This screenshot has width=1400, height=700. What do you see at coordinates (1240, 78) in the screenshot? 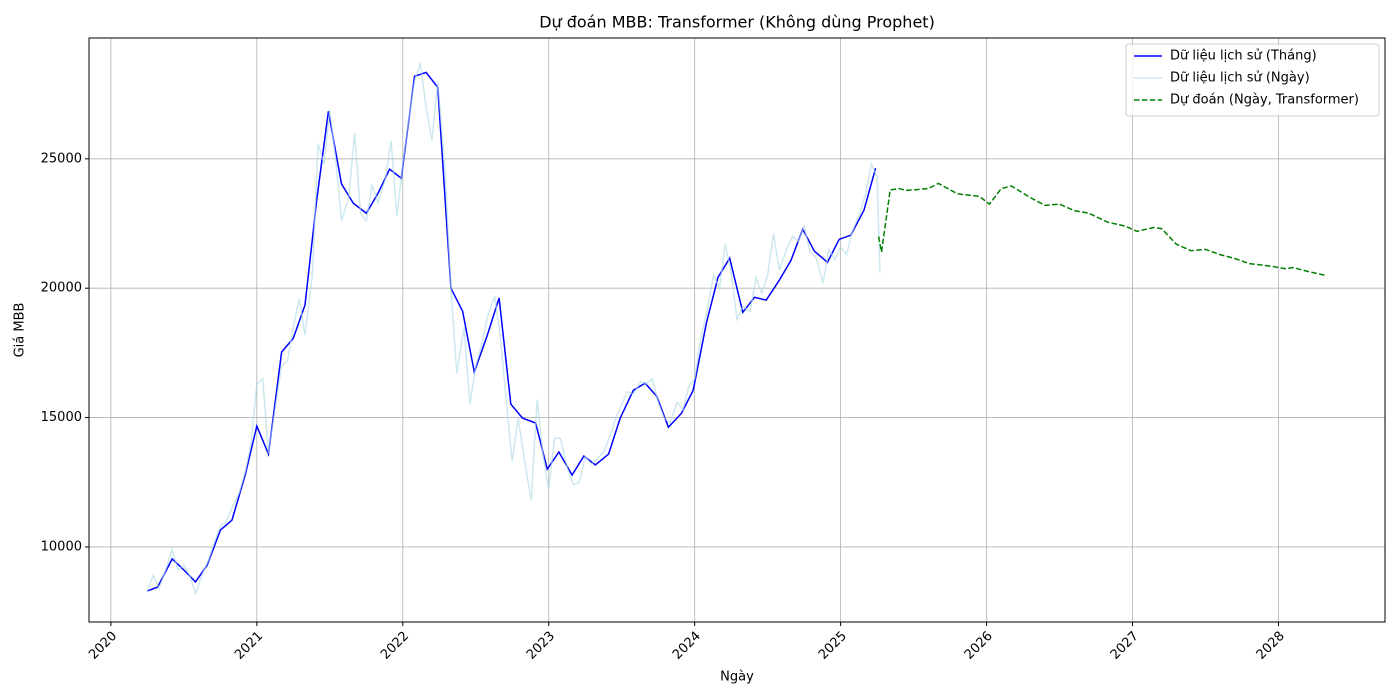
I see `legend-label: Dữ liệu lịch sử (Ngày)` at bounding box center [1240, 78].